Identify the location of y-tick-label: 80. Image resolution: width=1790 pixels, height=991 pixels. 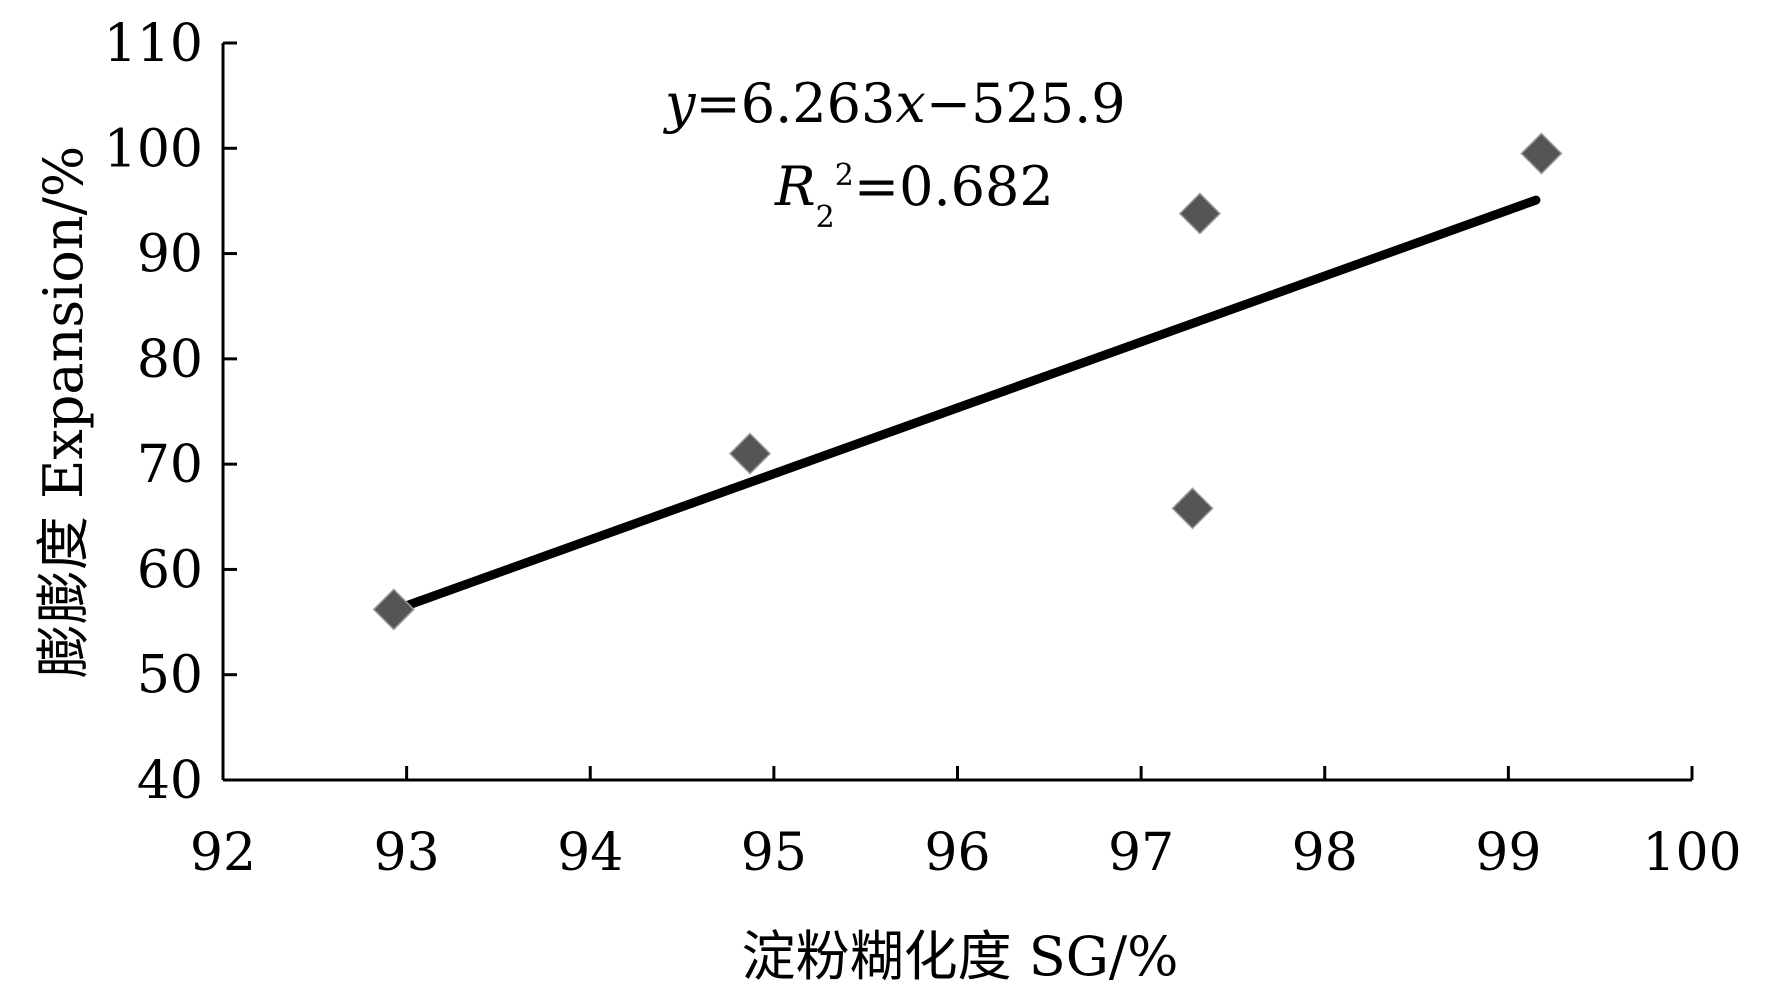
(170, 360).